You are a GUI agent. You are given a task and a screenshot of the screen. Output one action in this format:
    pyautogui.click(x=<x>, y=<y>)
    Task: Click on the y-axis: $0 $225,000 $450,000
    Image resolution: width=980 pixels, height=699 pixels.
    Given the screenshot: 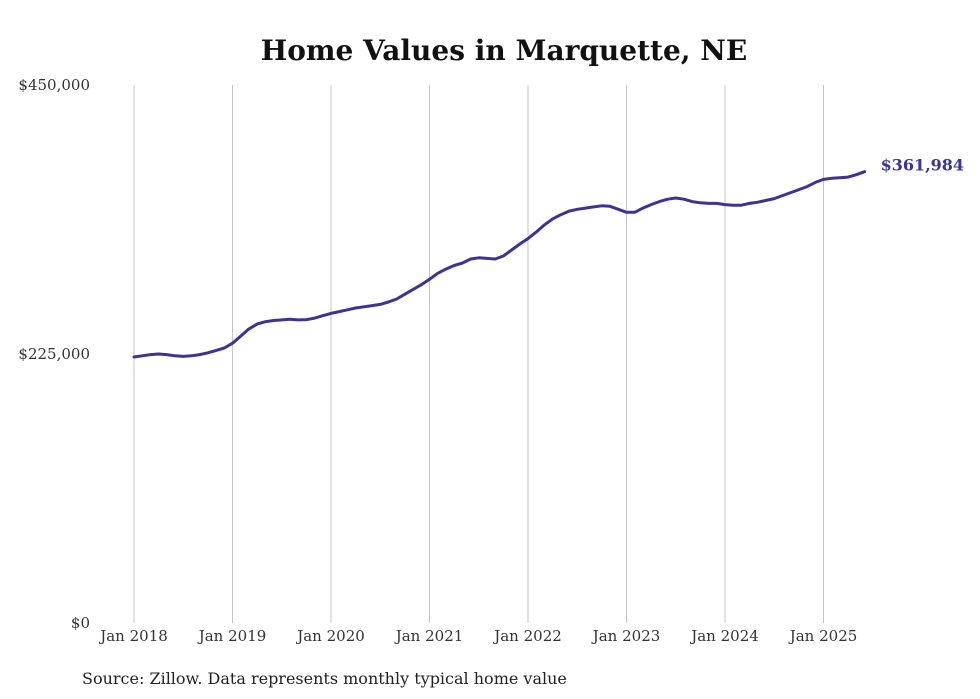 What is the action you would take?
    pyautogui.click(x=54, y=354)
    